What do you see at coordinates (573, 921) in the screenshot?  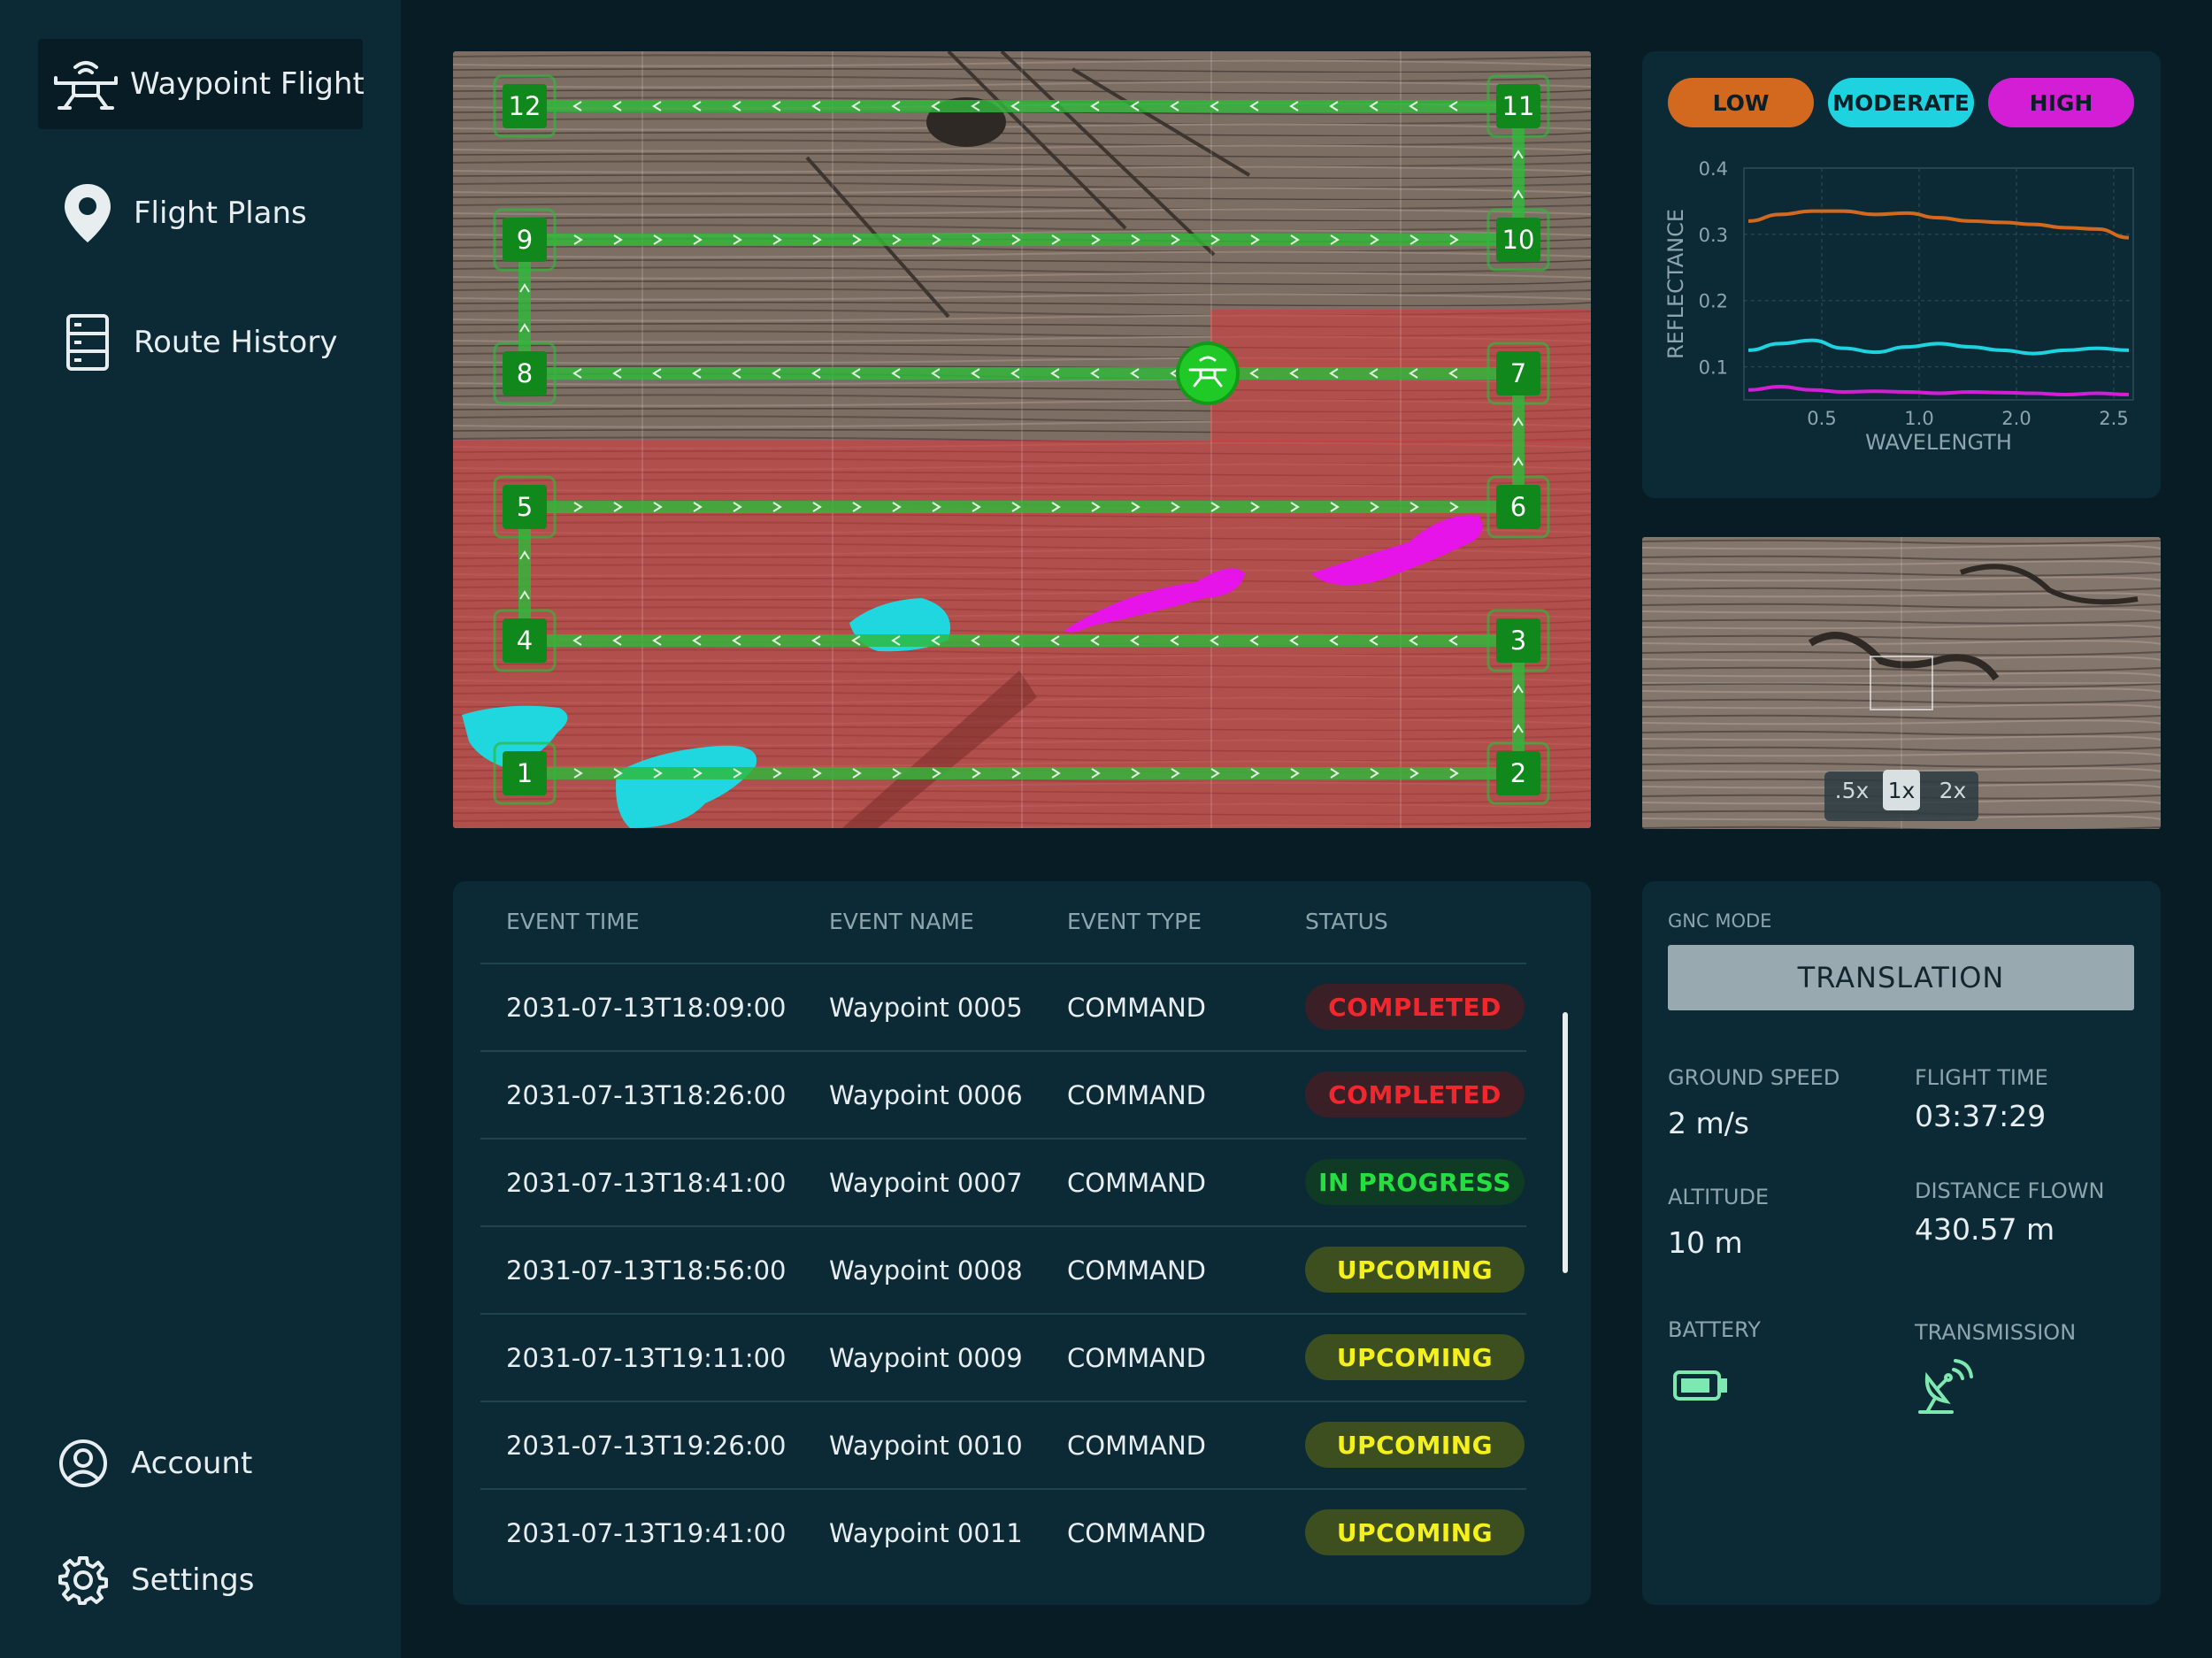 I see `header-event-time: EVENT TIME` at bounding box center [573, 921].